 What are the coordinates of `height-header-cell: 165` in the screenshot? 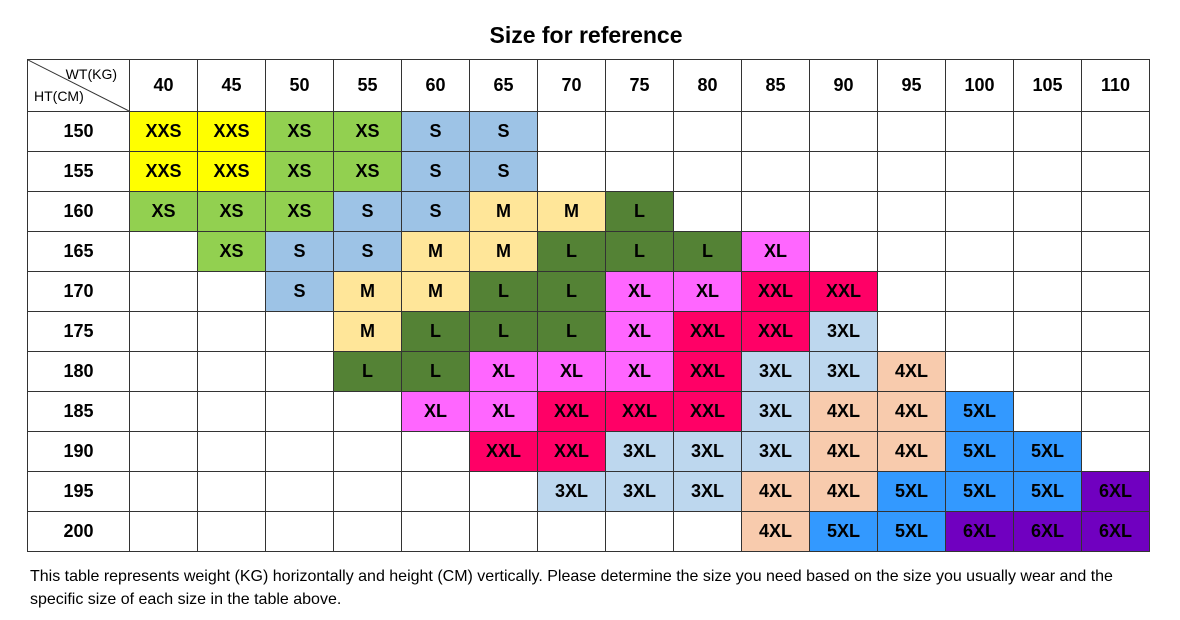 It's located at (78, 251).